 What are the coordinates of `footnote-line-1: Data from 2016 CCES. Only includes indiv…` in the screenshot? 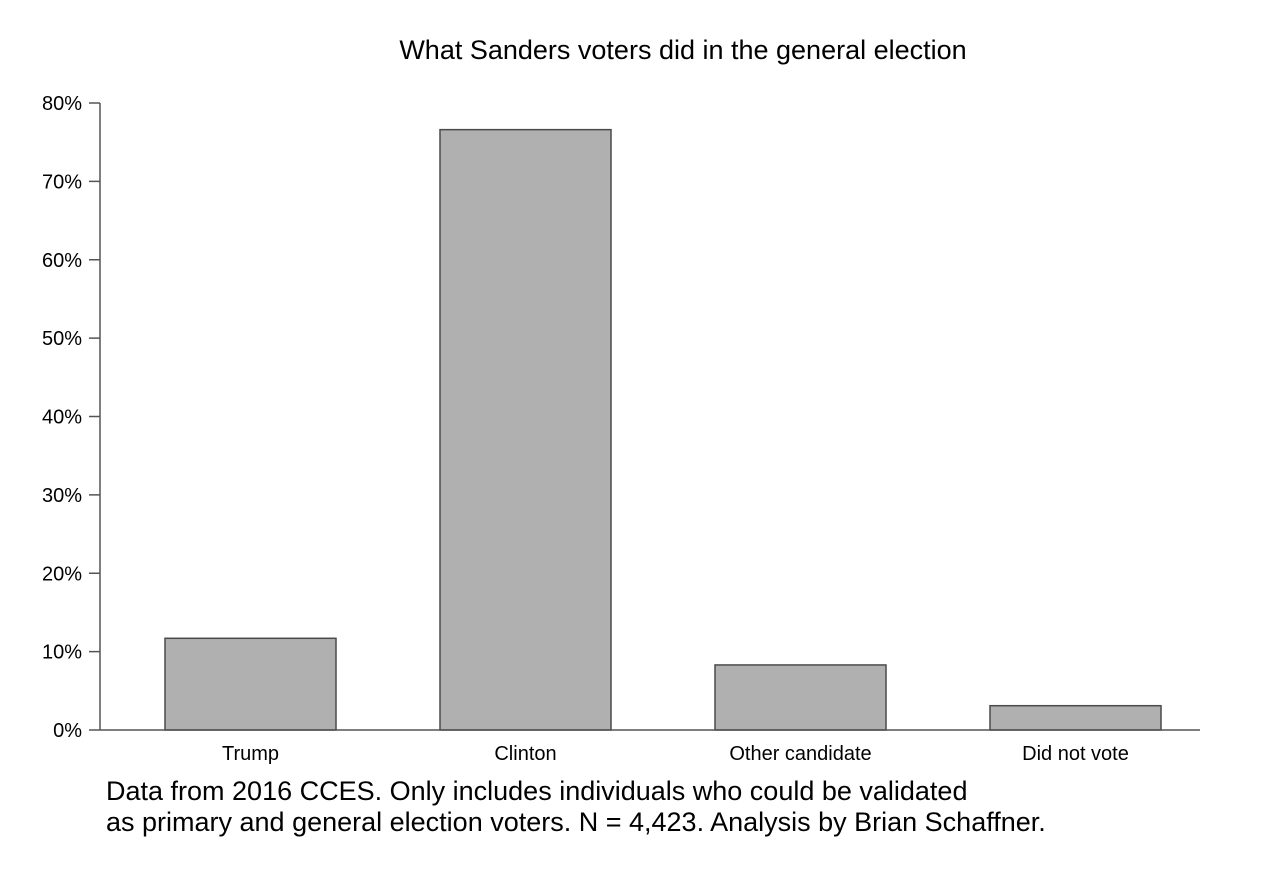 It's located at (537, 791).